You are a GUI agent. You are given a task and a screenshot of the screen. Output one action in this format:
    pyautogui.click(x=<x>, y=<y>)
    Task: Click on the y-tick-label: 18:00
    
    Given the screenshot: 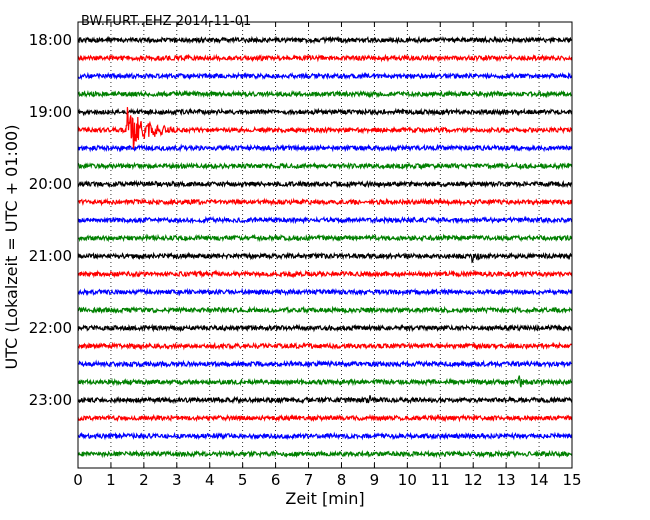 What is the action you would take?
    pyautogui.click(x=50, y=40)
    